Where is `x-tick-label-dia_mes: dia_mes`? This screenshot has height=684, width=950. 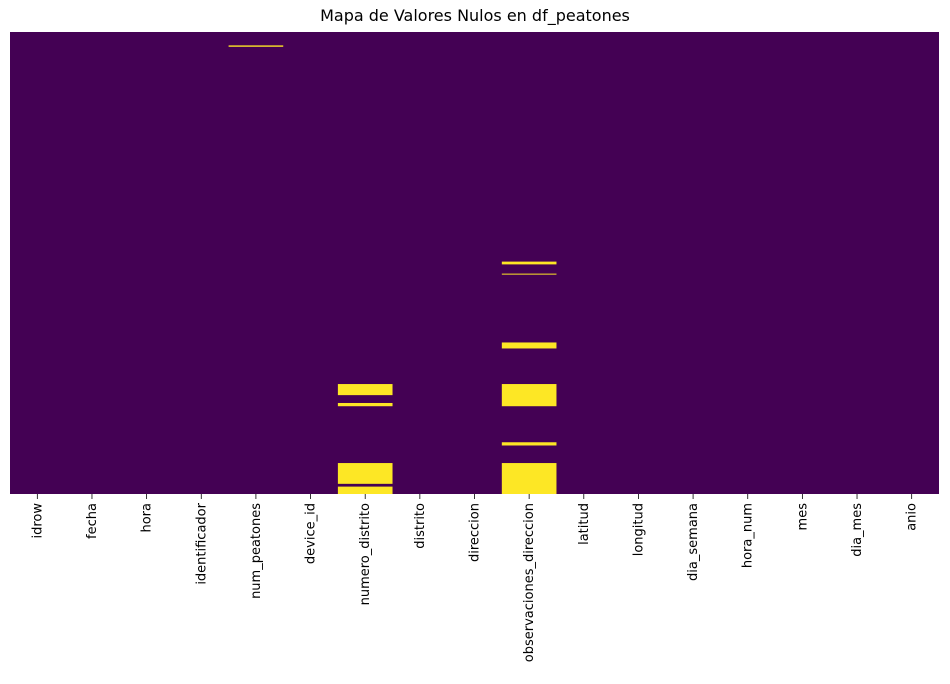
x-tick-label-dia_mes: dia_mes is located at coordinates (857, 530).